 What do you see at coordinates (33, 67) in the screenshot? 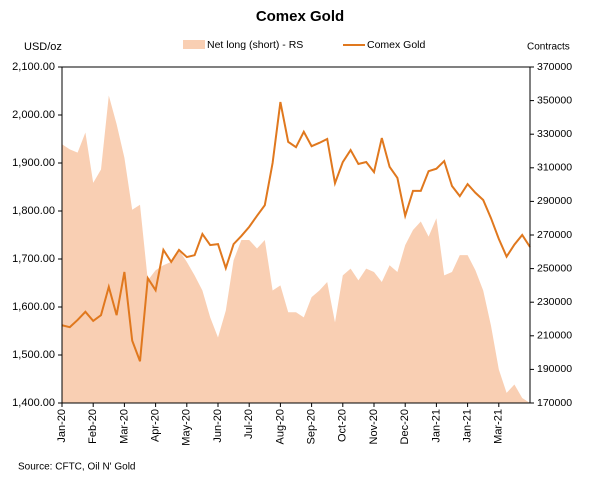
I see `y-tick-label: 2,100.00` at bounding box center [33, 67].